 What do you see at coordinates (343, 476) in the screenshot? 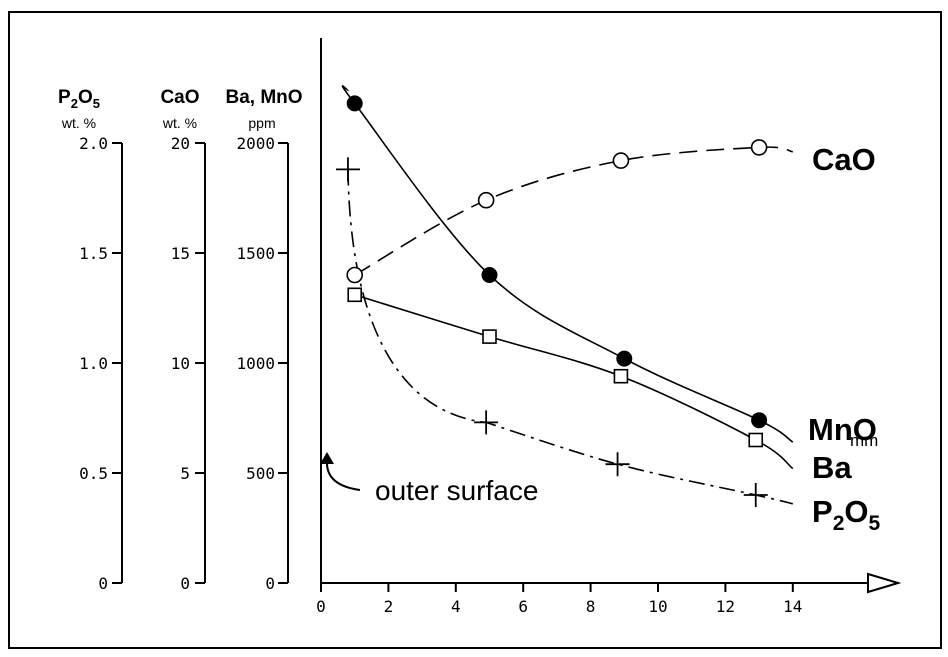
I see `outer-surface-pointer` at bounding box center [343, 476].